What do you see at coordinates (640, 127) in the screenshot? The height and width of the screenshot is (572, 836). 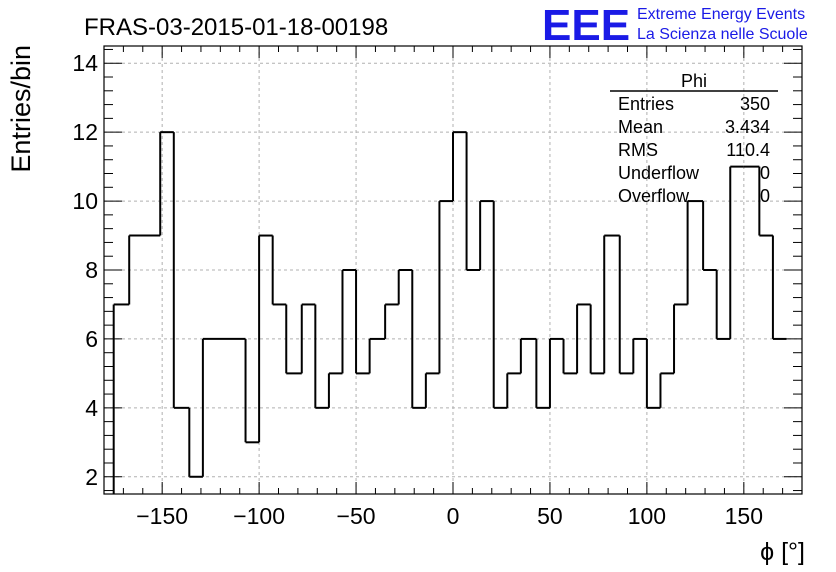 I see `stats-row-label: Mean` at bounding box center [640, 127].